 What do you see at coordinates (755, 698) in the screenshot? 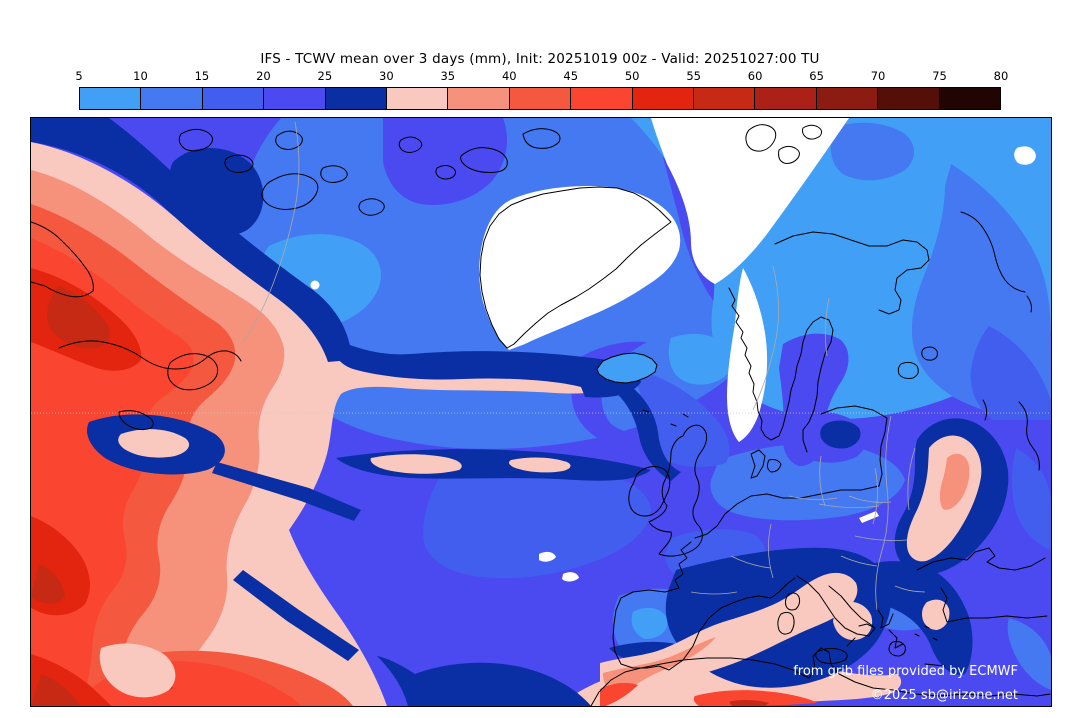
I see `africa-red-core` at bounding box center [755, 698].